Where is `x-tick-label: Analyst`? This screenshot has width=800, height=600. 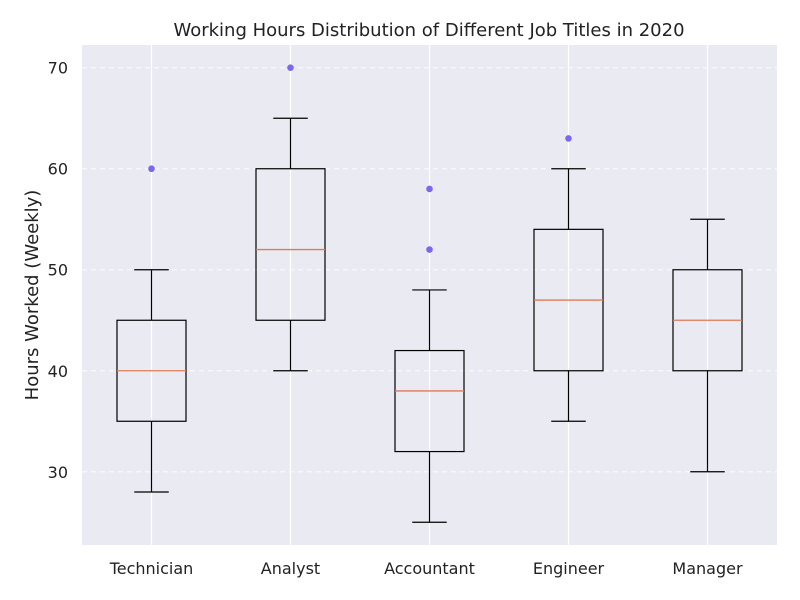 x-tick-label: Analyst is located at coordinates (290, 568).